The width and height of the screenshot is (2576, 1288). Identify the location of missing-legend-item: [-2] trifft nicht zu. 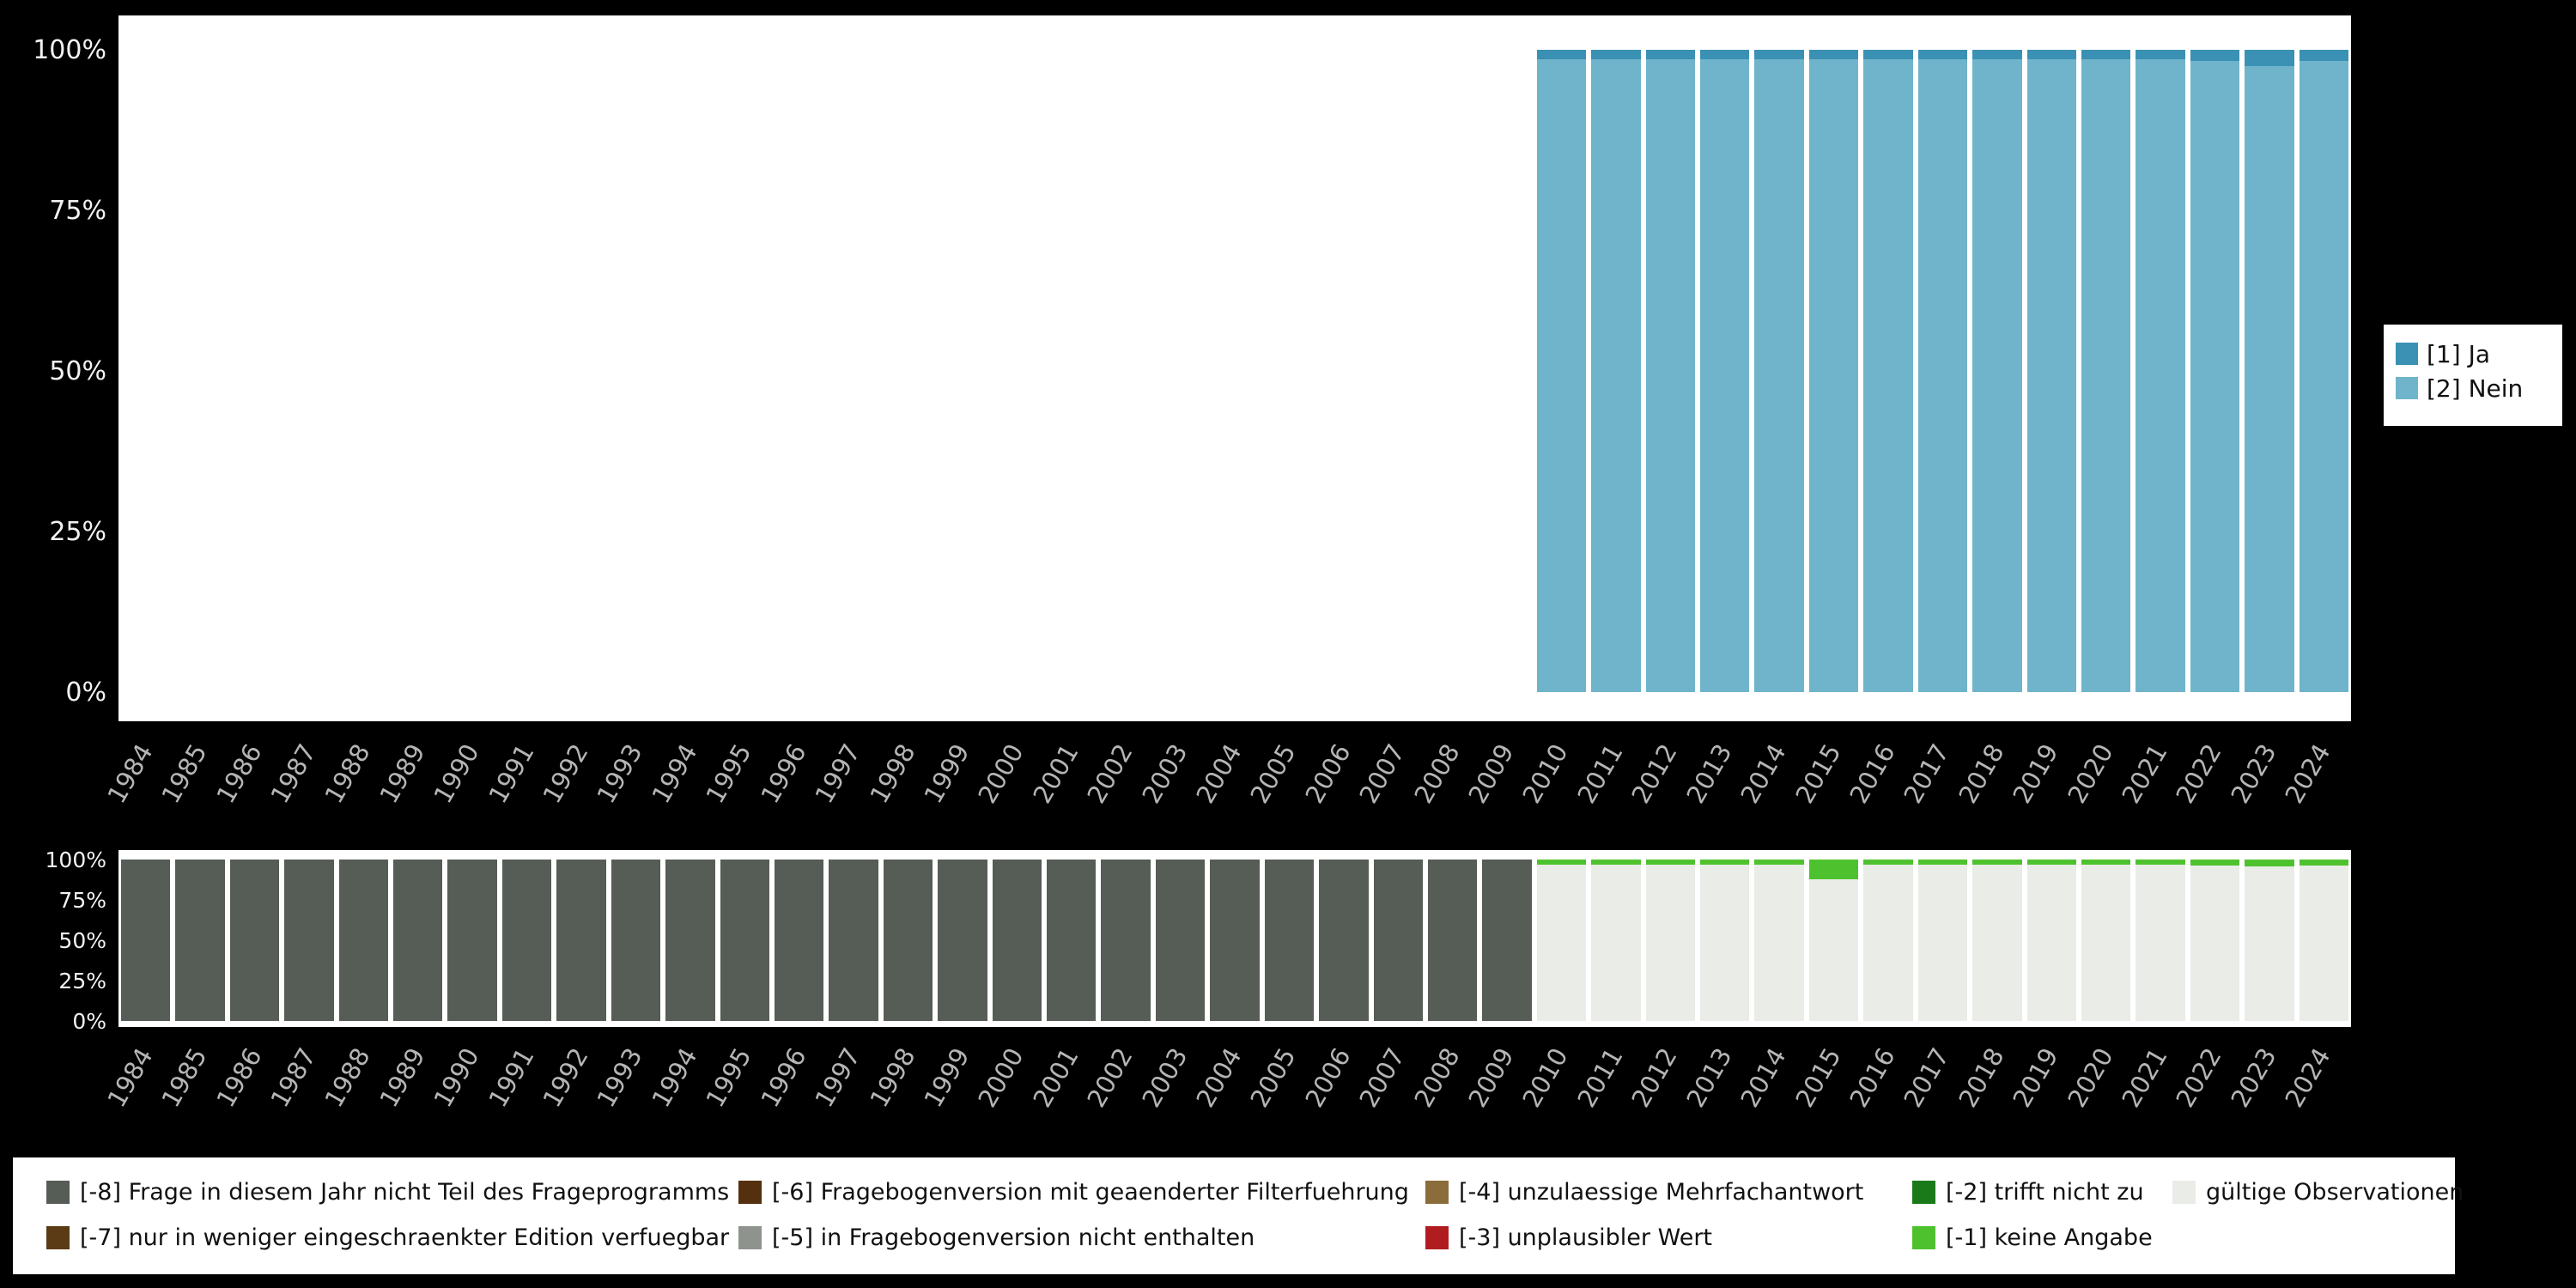
(2028, 1192).